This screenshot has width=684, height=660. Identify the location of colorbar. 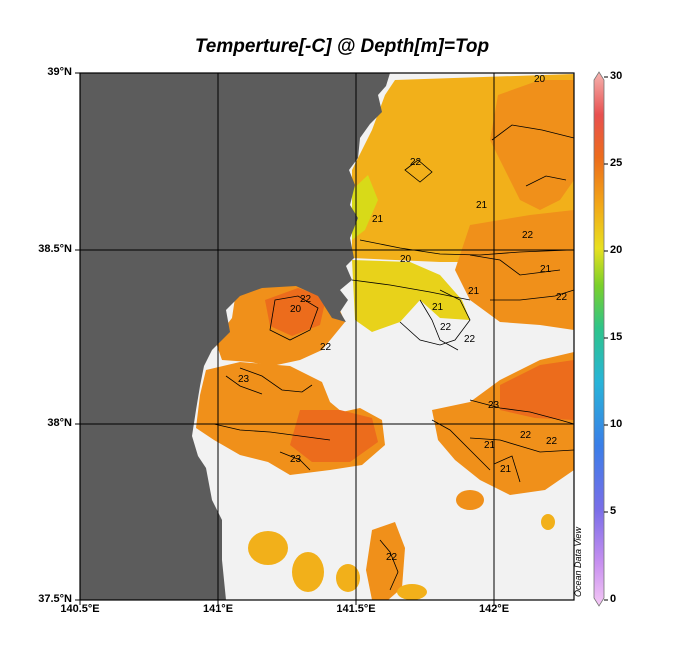
(600, 339).